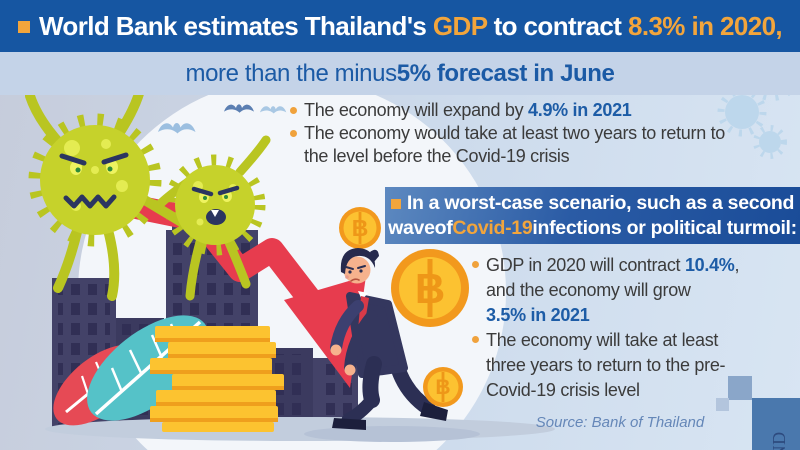 The height and width of the screenshot is (450, 800). What do you see at coordinates (217, 379) in the screenshot?
I see `coin-stack` at bounding box center [217, 379].